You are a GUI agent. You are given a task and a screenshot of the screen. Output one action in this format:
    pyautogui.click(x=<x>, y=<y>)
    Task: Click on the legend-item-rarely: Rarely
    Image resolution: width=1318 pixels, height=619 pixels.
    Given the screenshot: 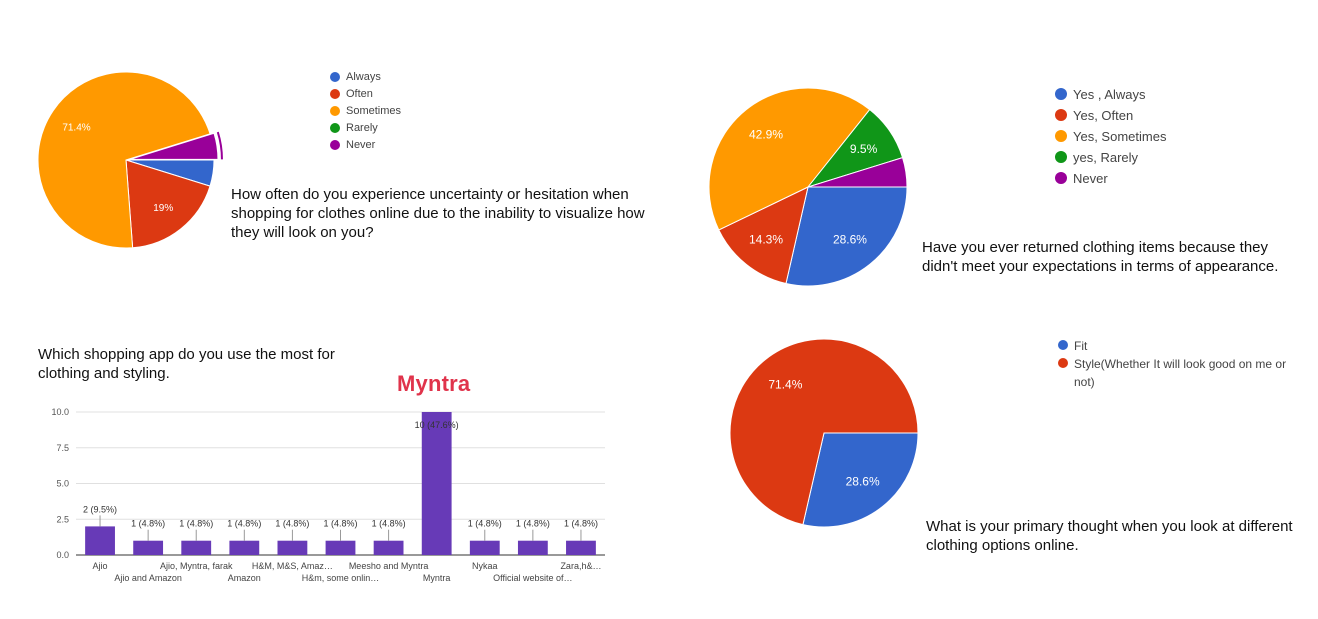 What is the action you would take?
    pyautogui.click(x=365, y=128)
    